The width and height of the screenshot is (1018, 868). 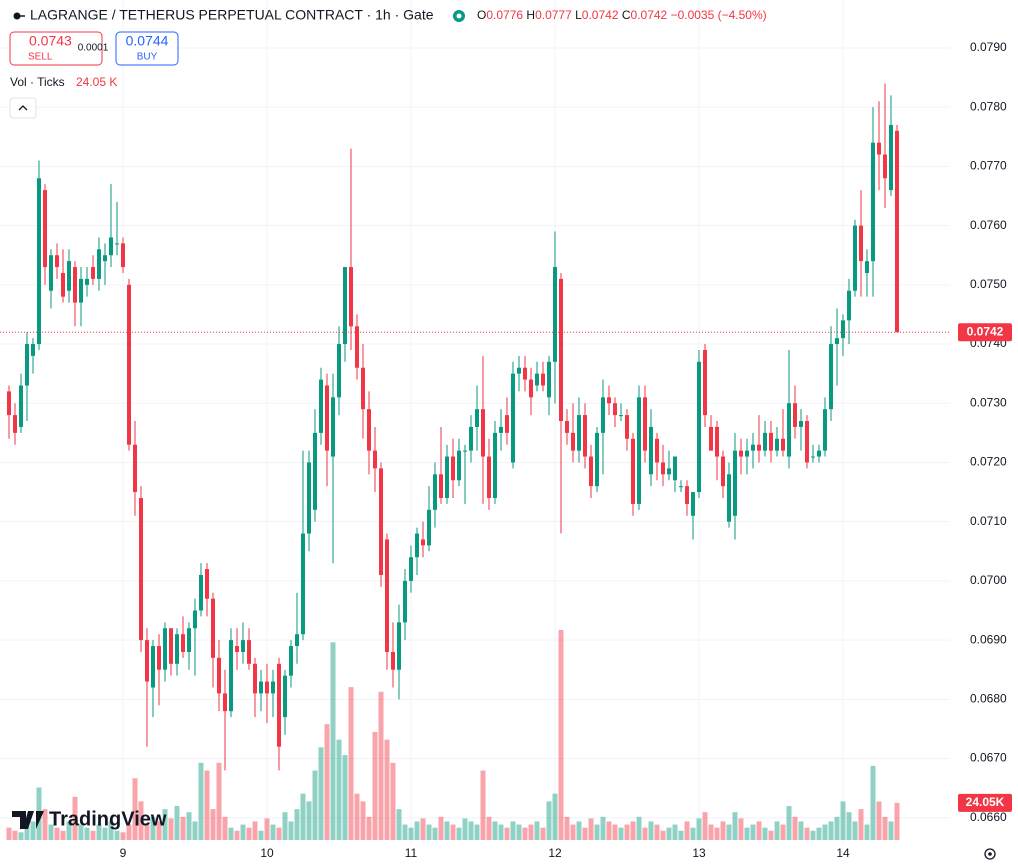 What do you see at coordinates (626, 15) in the screenshot?
I see `ohlc-prefix: C` at bounding box center [626, 15].